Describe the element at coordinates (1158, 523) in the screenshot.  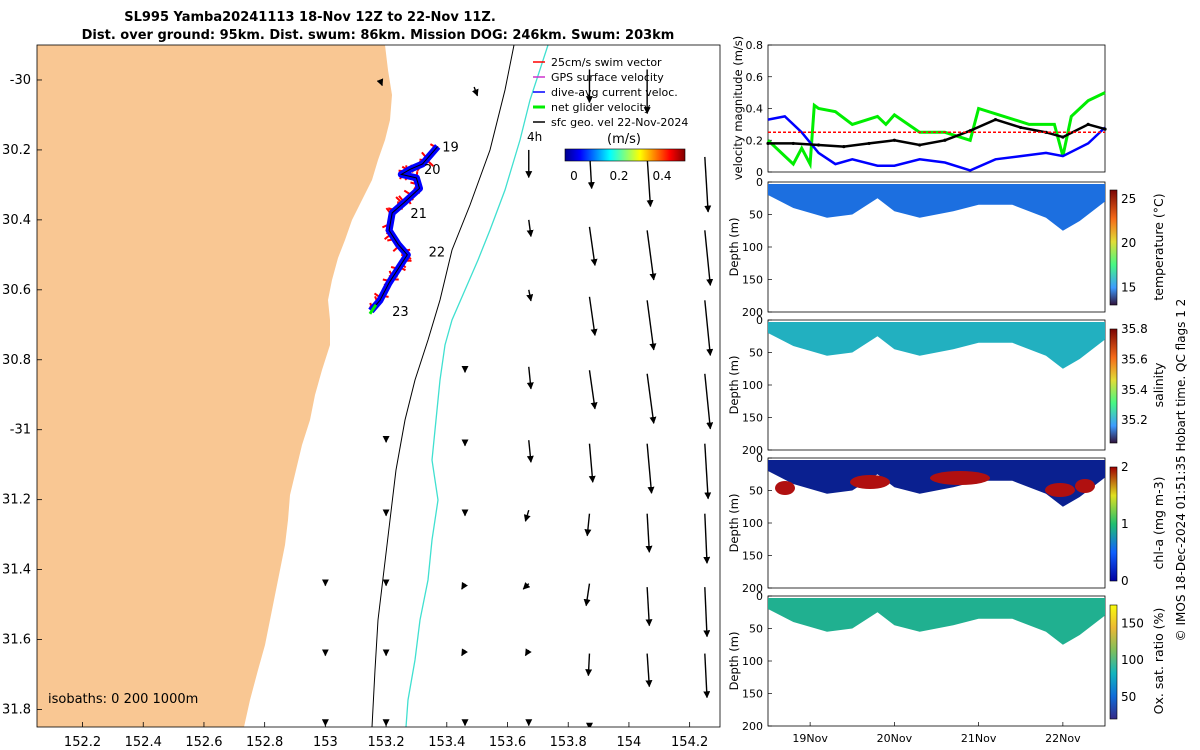
I see `section-colorbar-label: chl-a (mg m-3)` at that location.